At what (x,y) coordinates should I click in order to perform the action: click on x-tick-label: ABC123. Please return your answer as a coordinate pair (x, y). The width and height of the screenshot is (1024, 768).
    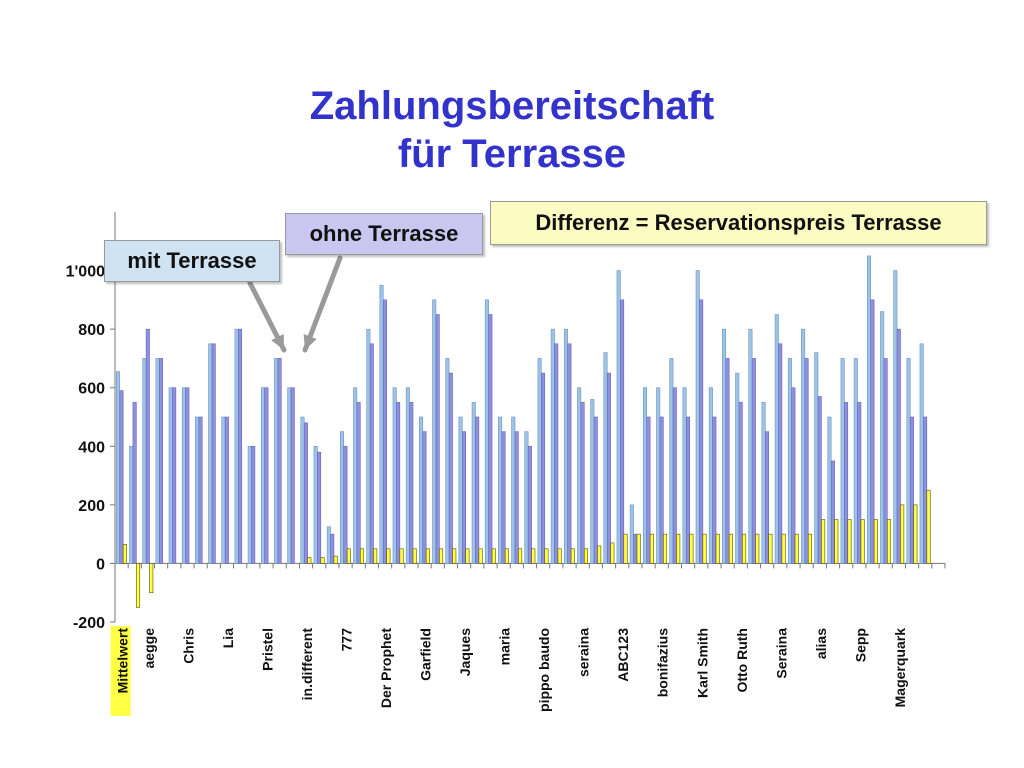
    Looking at the image, I should click on (623, 655).